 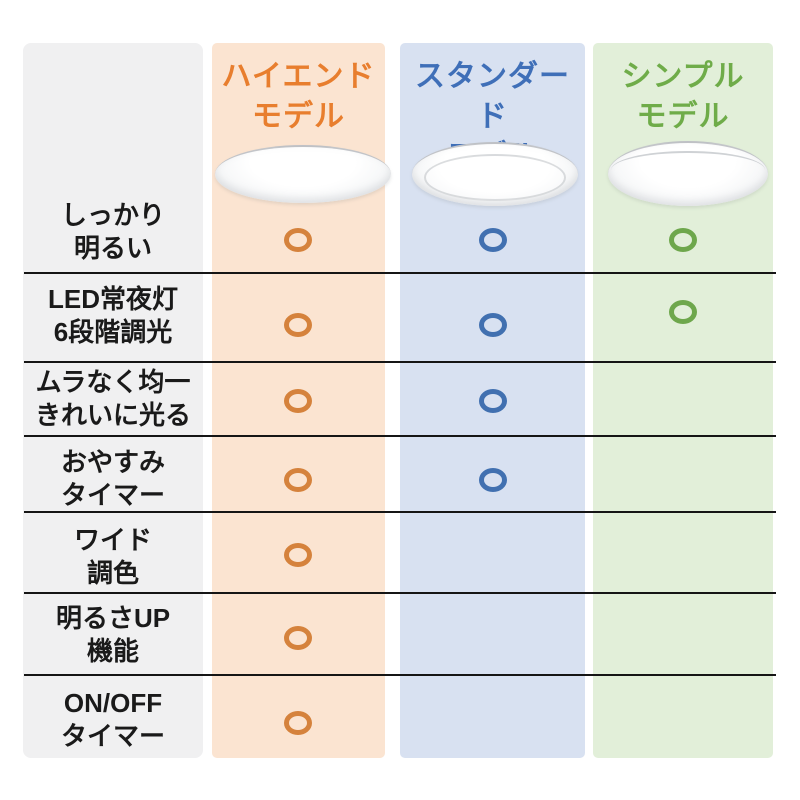 I want to click on feature-label: しっかり 明るい, so click(x=112, y=231).